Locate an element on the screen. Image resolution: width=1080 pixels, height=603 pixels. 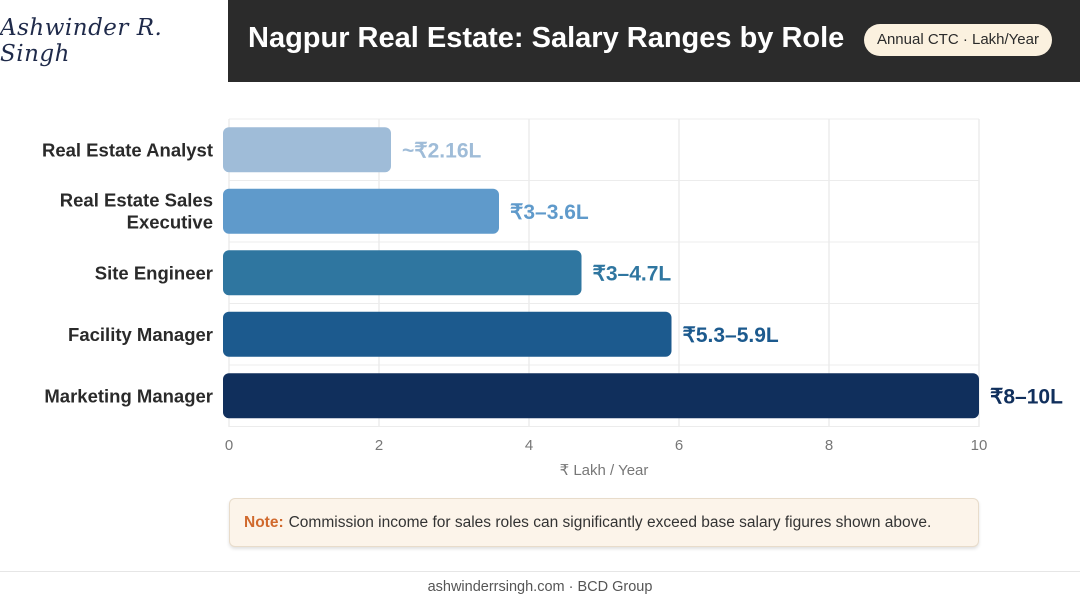
category-label: Real Estate Sales Executive is located at coordinates (136, 210).